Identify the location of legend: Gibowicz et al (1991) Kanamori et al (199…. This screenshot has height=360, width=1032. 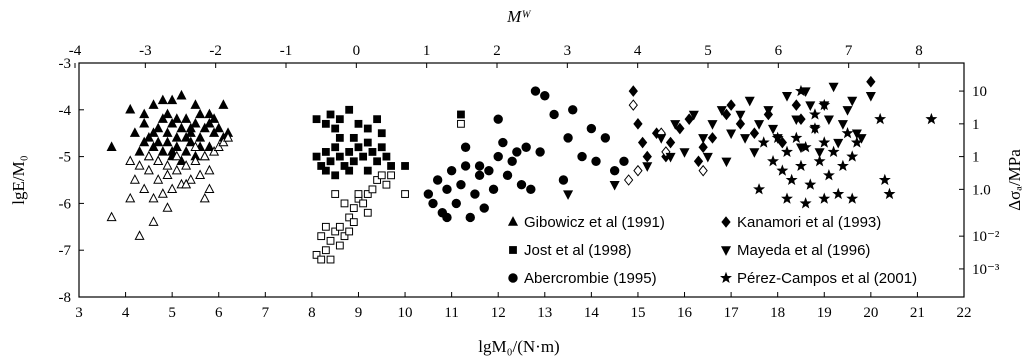
(712, 250).